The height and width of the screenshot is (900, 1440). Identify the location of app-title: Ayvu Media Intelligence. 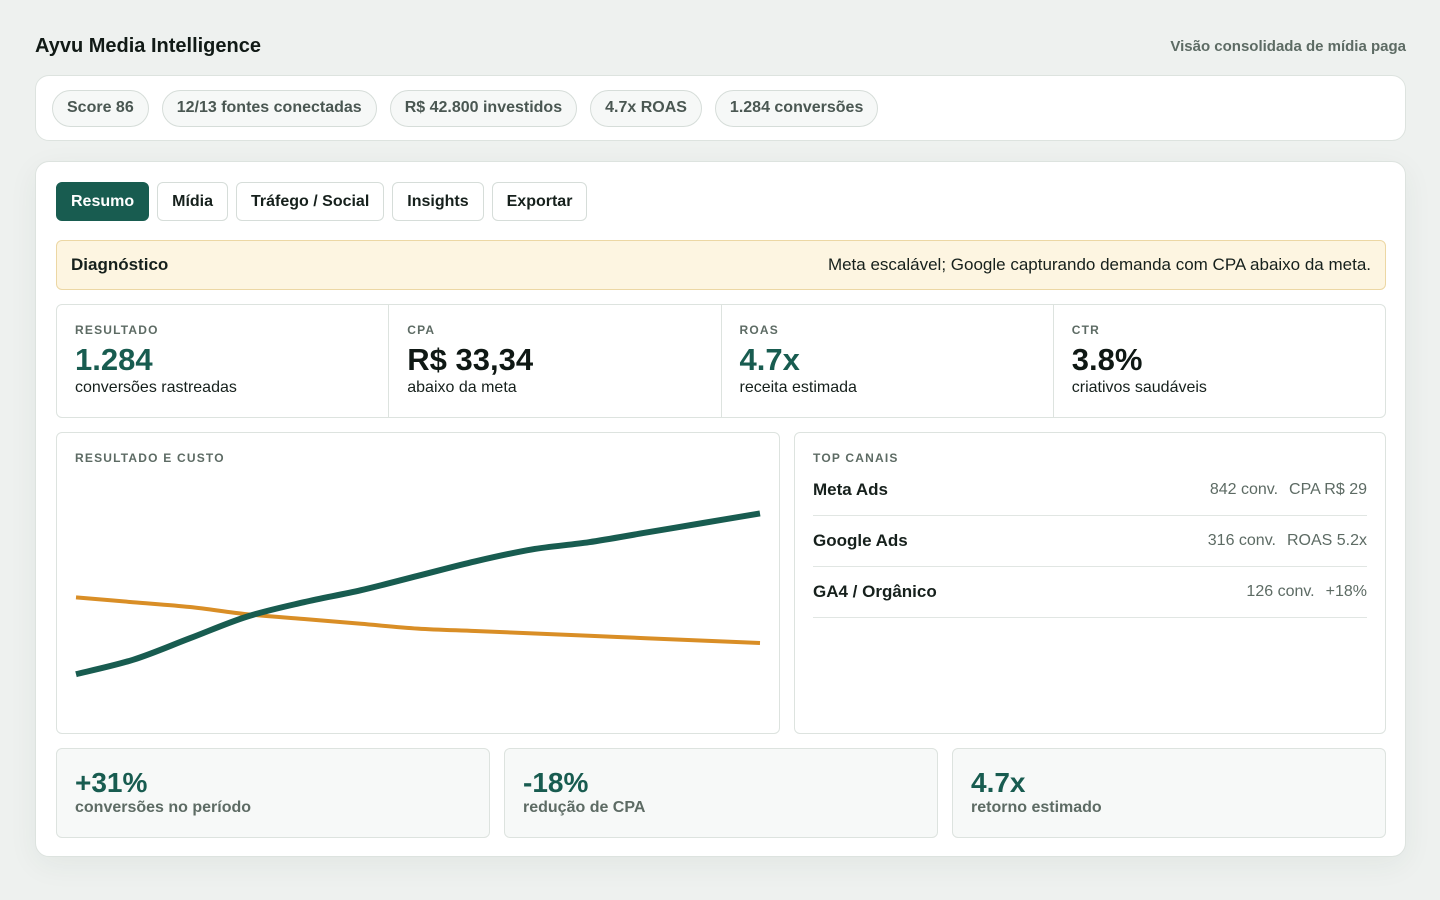
(148, 45).